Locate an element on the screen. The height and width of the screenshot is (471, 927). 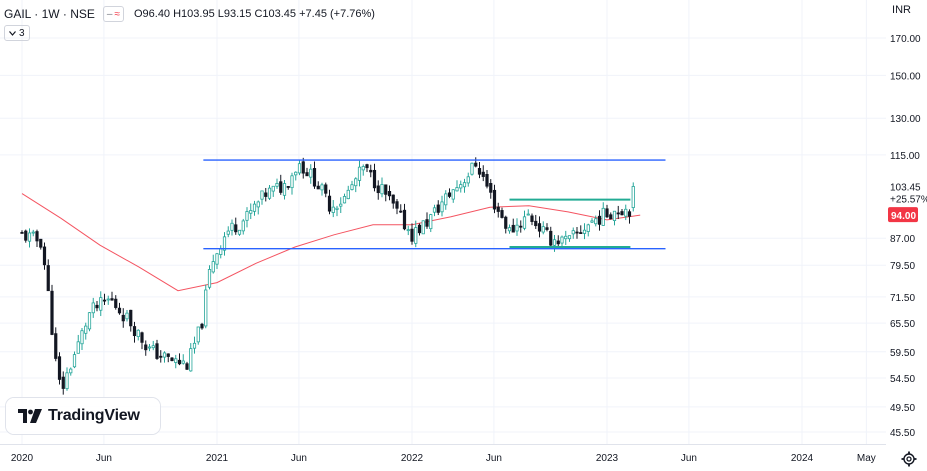
price-tick-label: 49.50 is located at coordinates (902, 408).